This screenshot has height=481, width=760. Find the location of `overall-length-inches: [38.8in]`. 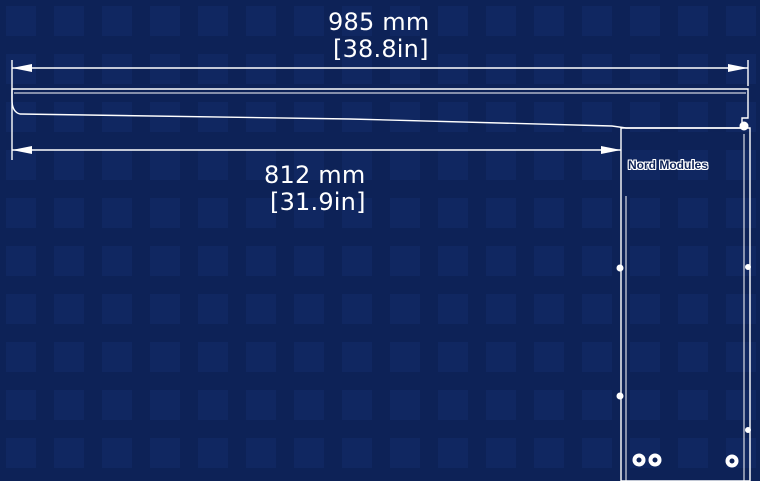

overall-length-inches: [38.8in] is located at coordinates (381, 49).